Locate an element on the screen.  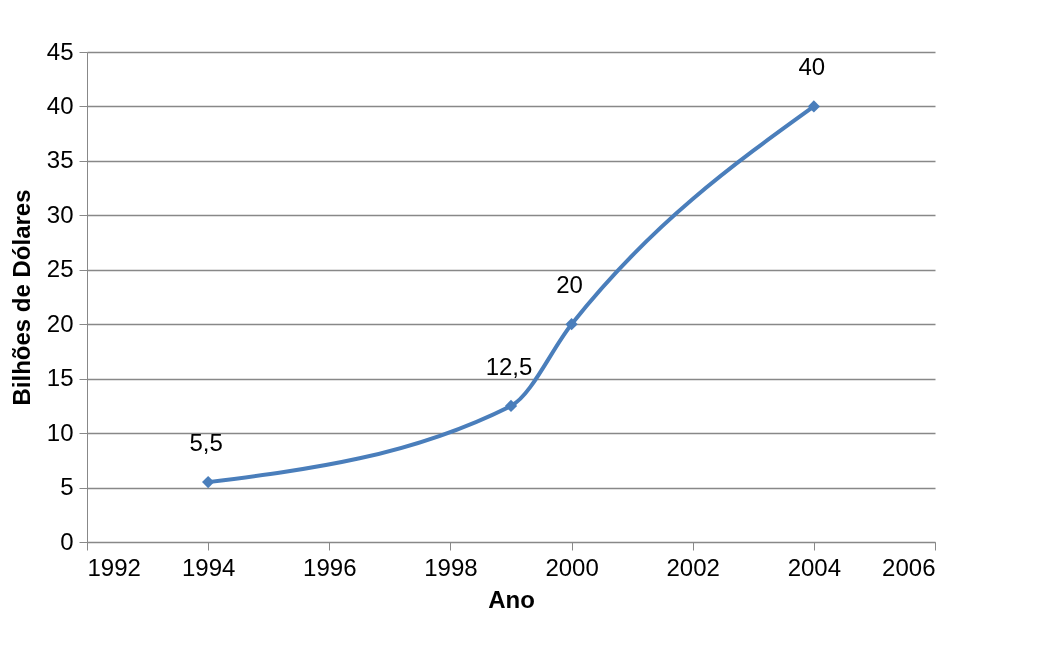
data-label: 12,5 is located at coordinates (509, 366).